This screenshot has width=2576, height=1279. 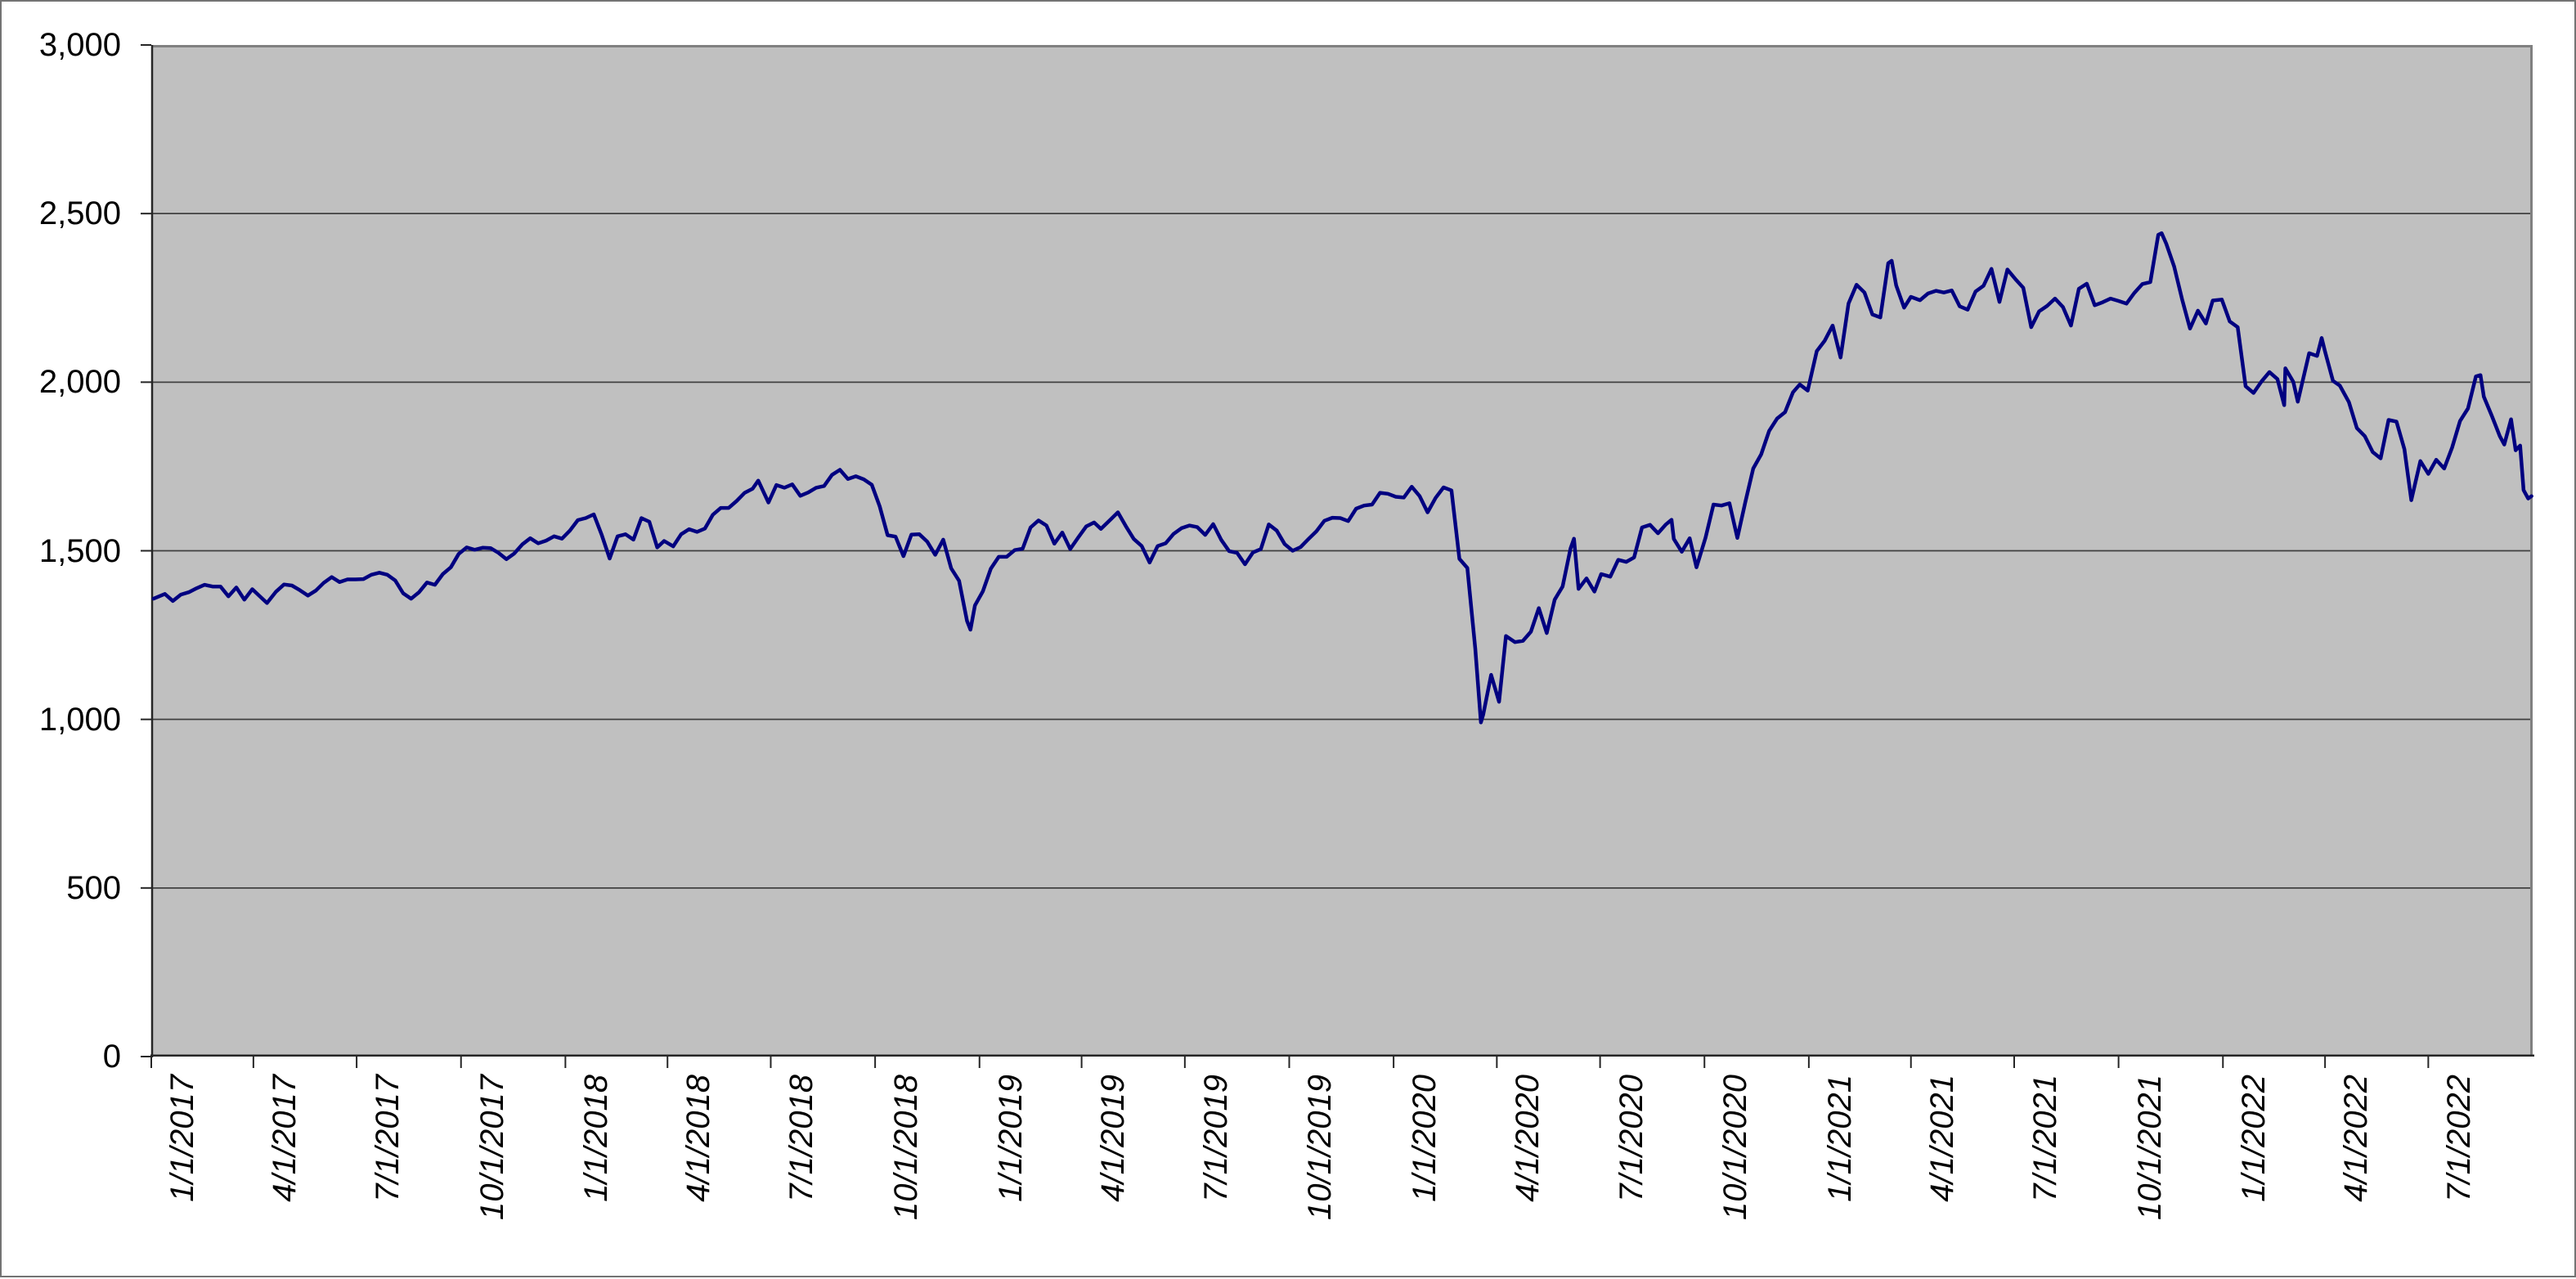 What do you see at coordinates (907, 1148) in the screenshot?
I see `x-axis-label: 10/1/2018` at bounding box center [907, 1148].